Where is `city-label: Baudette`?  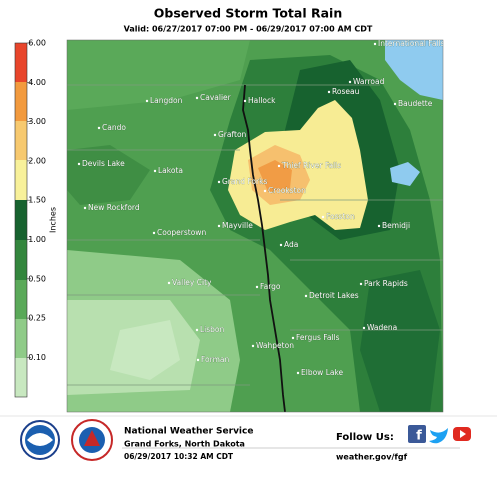 city-label: Baudette is located at coordinates (415, 103).